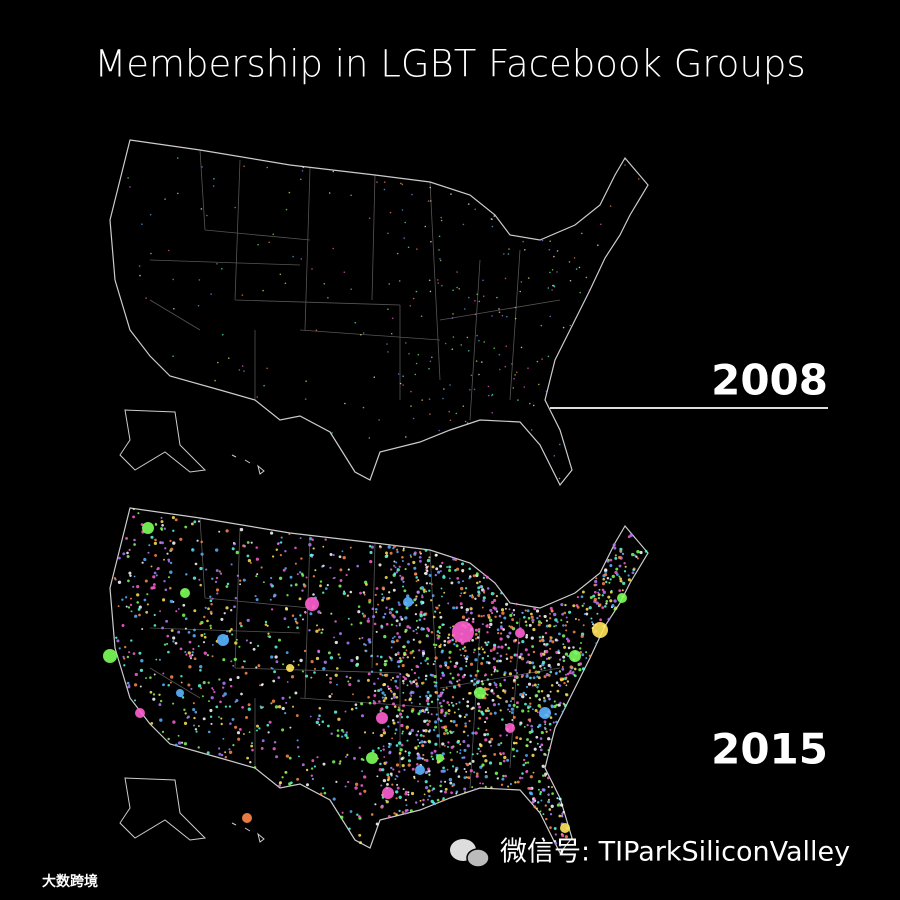  Describe the element at coordinates (470, 853) in the screenshot. I see `wechat-icon` at that location.